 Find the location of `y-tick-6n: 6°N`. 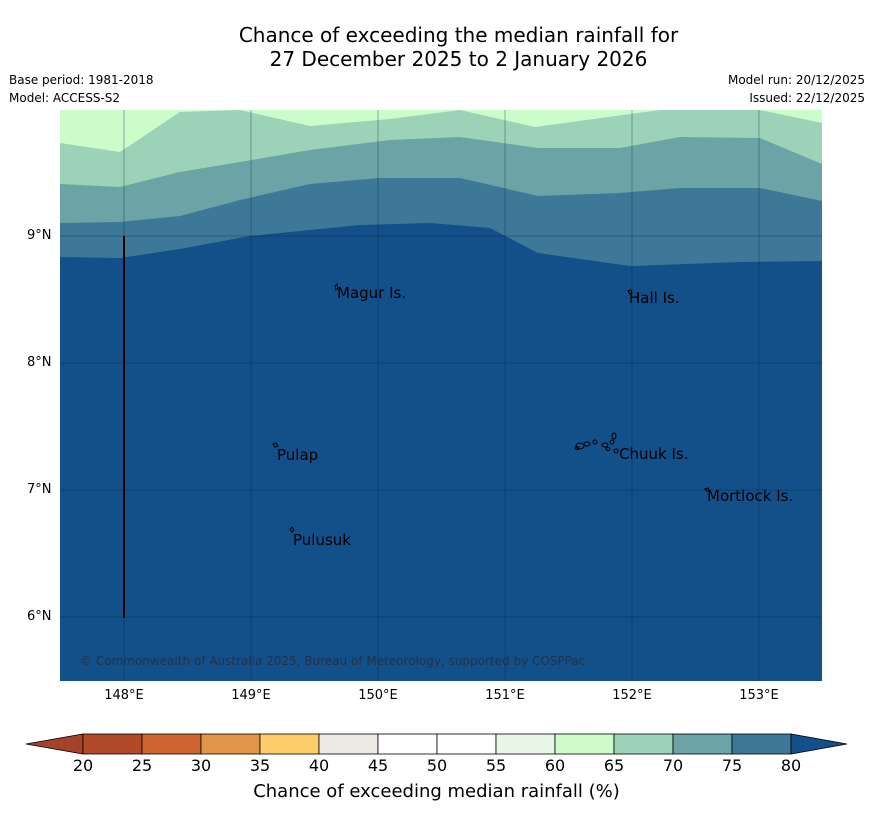

y-tick-6n: 6°N is located at coordinates (39, 616).